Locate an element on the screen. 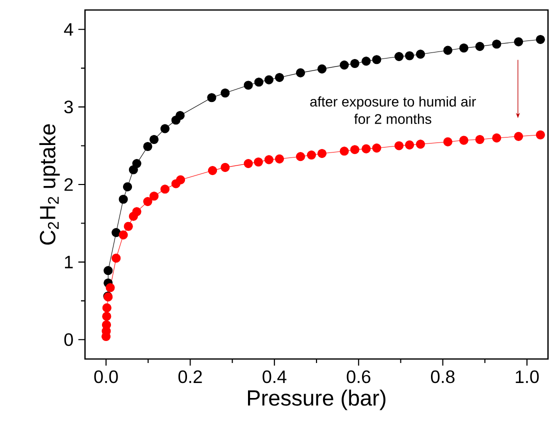  y-axis-title: C$_{2}$H$_{2}$ uptake is located at coordinates (49, 184).